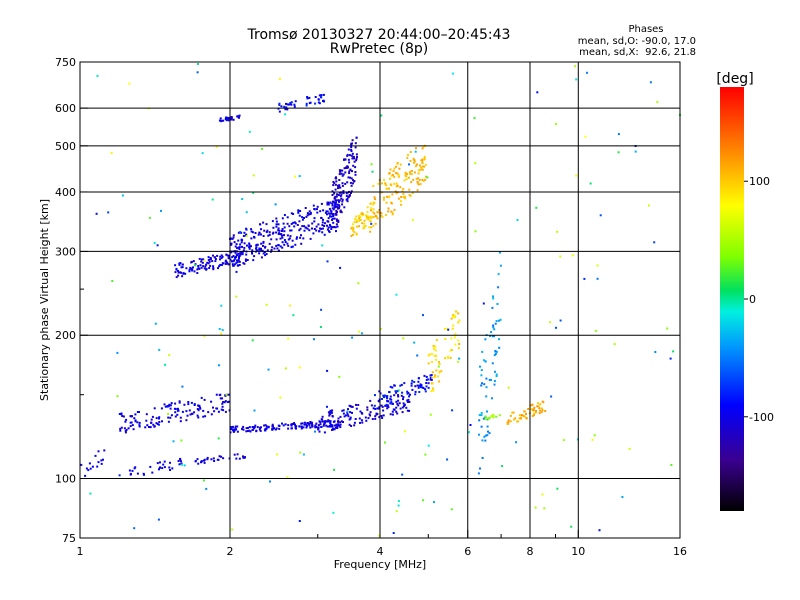  What do you see at coordinates (65, 62) in the screenshot?
I see `y-tick-label: 750` at bounding box center [65, 62].